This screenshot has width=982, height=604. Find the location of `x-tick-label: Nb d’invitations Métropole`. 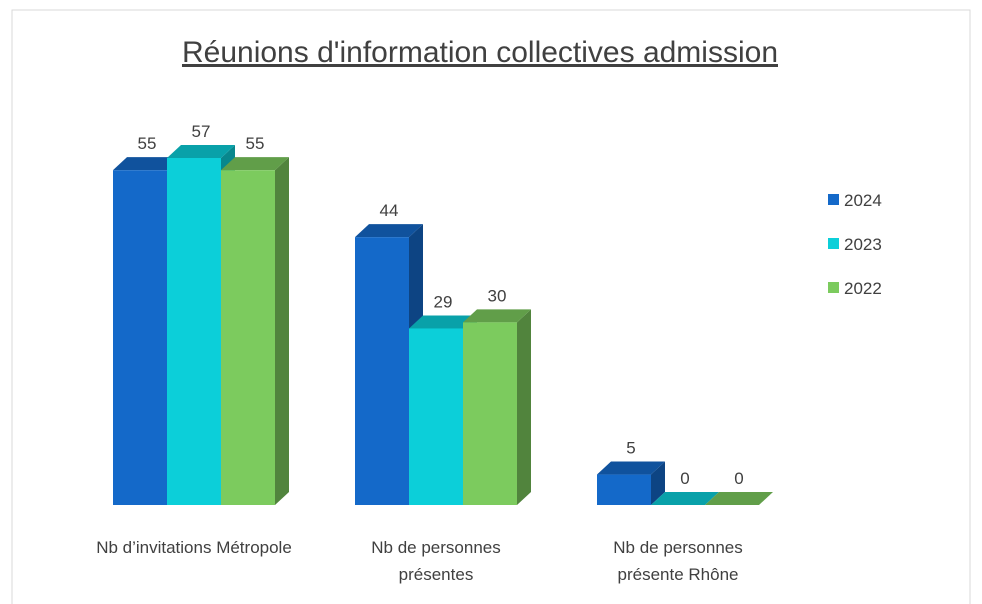

x-tick-label: Nb d’invitations Métropole is located at coordinates (194, 547).